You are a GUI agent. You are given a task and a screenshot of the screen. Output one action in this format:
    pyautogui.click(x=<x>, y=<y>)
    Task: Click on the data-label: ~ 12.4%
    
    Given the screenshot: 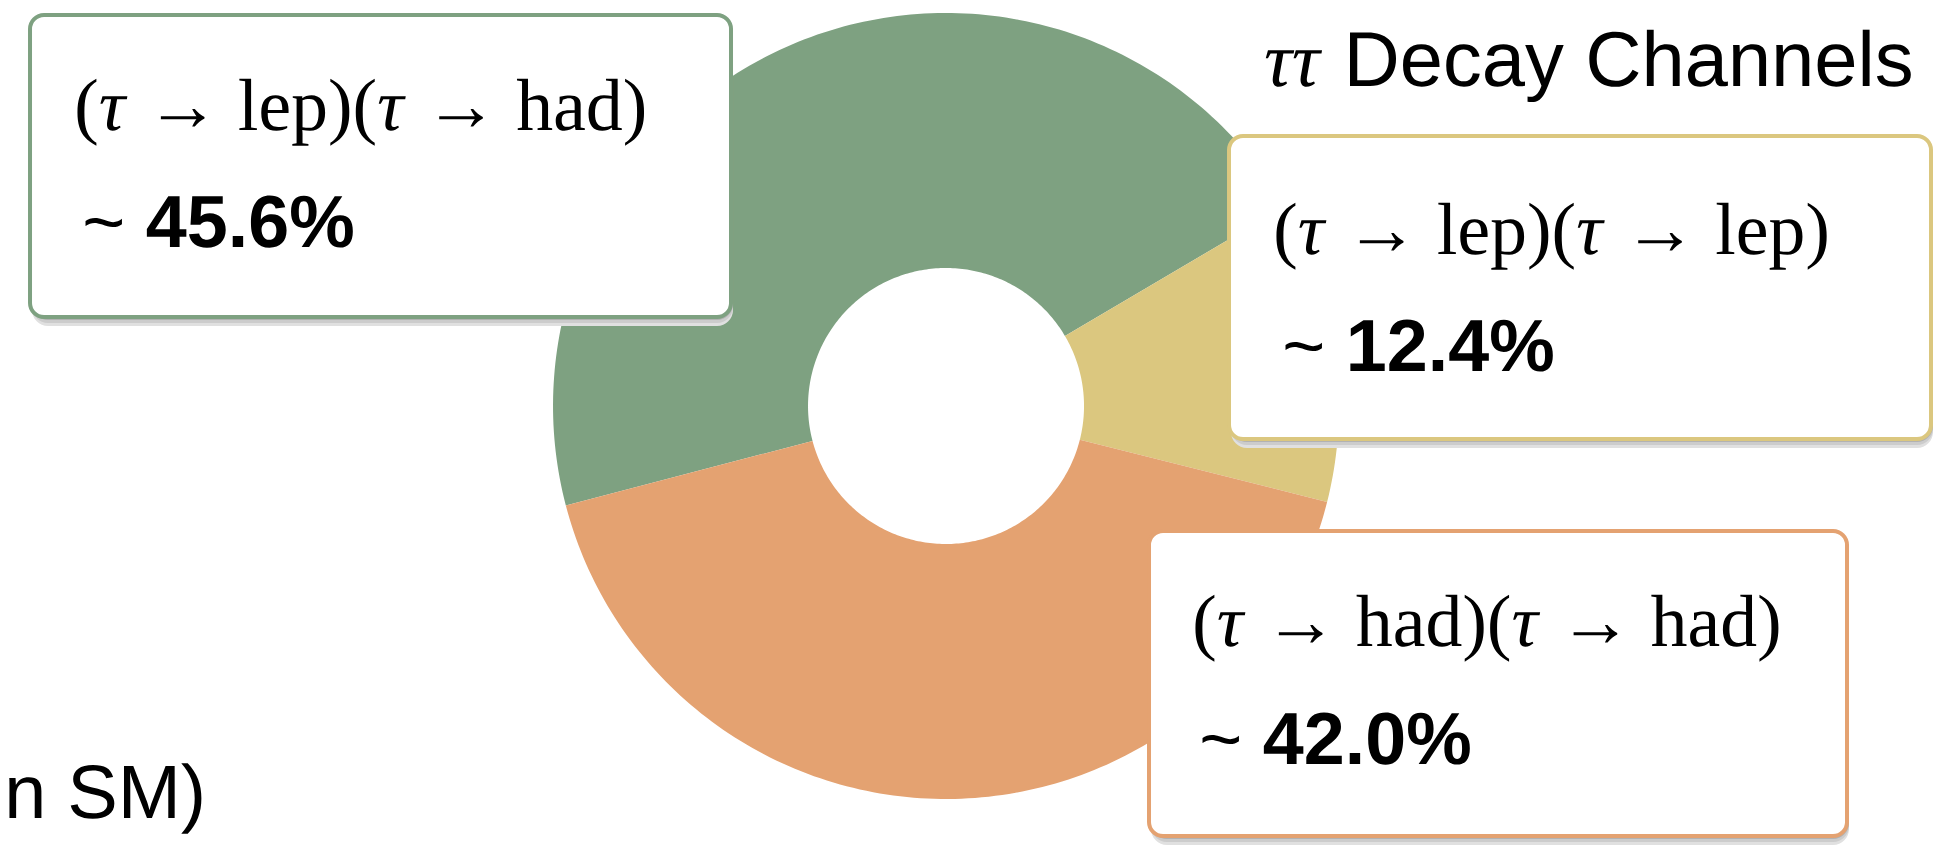 What is the action you would take?
    pyautogui.click(x=1419, y=345)
    